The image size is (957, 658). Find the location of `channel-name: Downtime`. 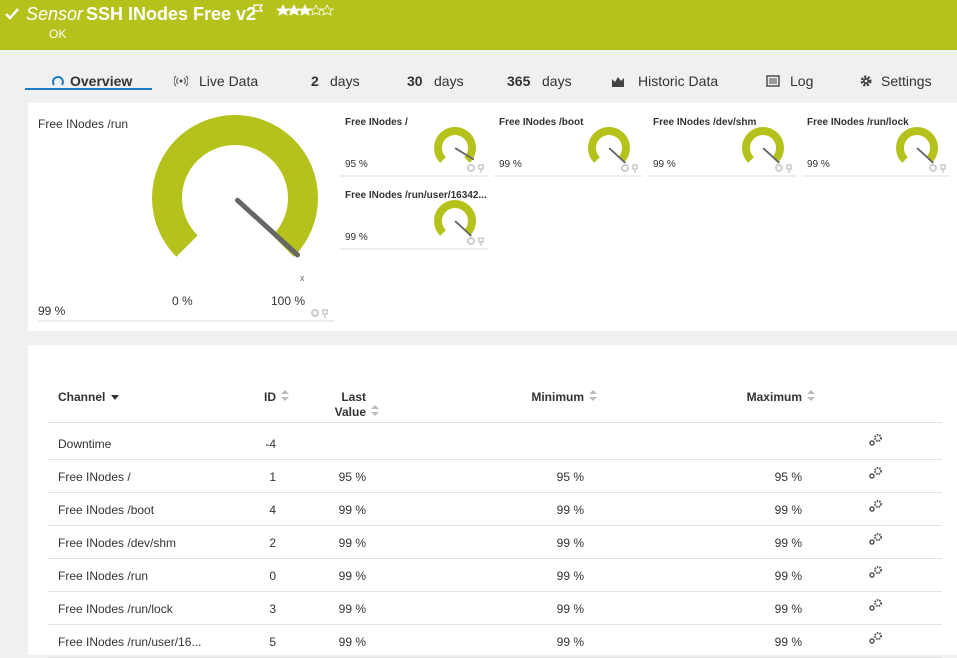

channel-name: Downtime is located at coordinates (85, 444).